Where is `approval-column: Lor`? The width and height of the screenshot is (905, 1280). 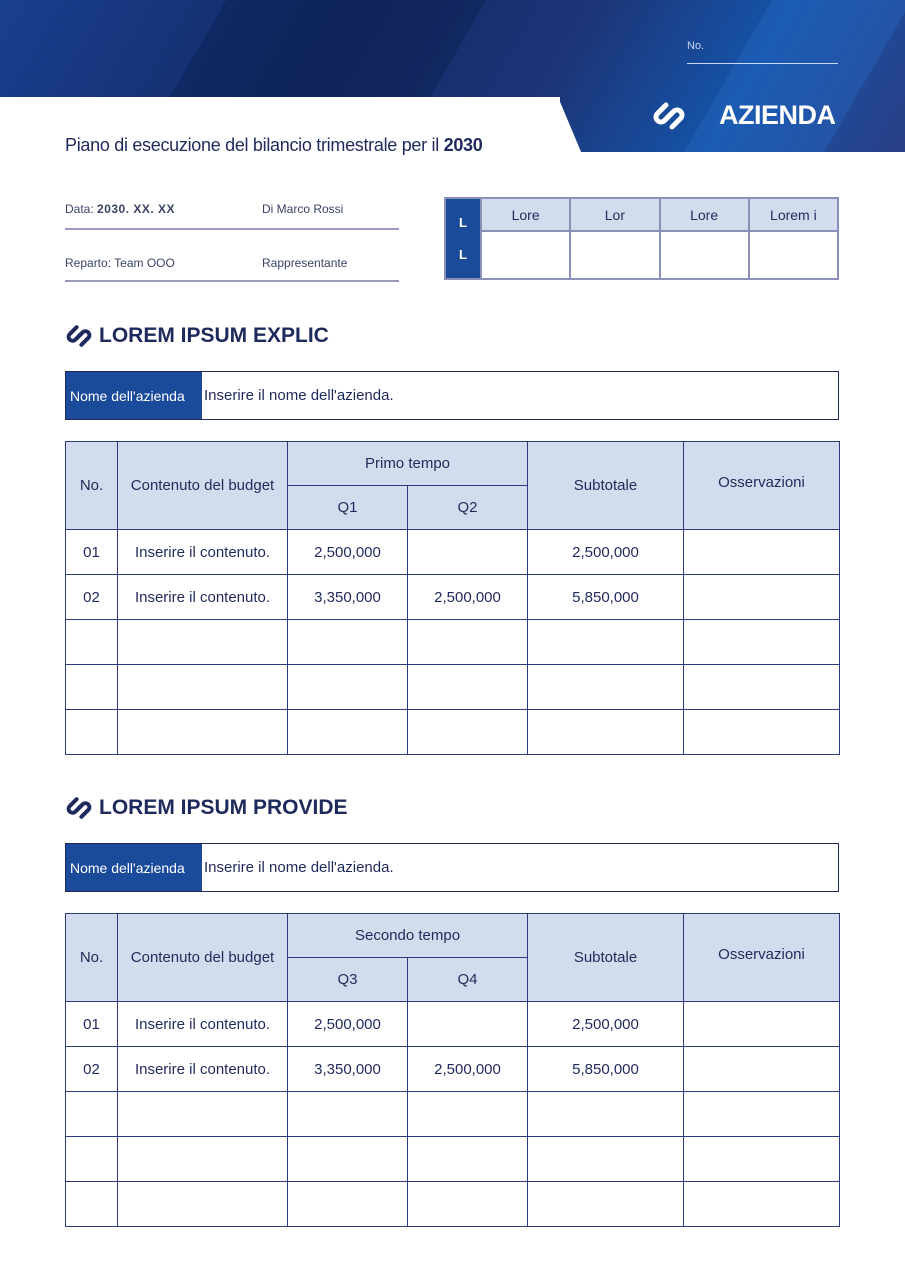 approval-column: Lor is located at coordinates (614, 238).